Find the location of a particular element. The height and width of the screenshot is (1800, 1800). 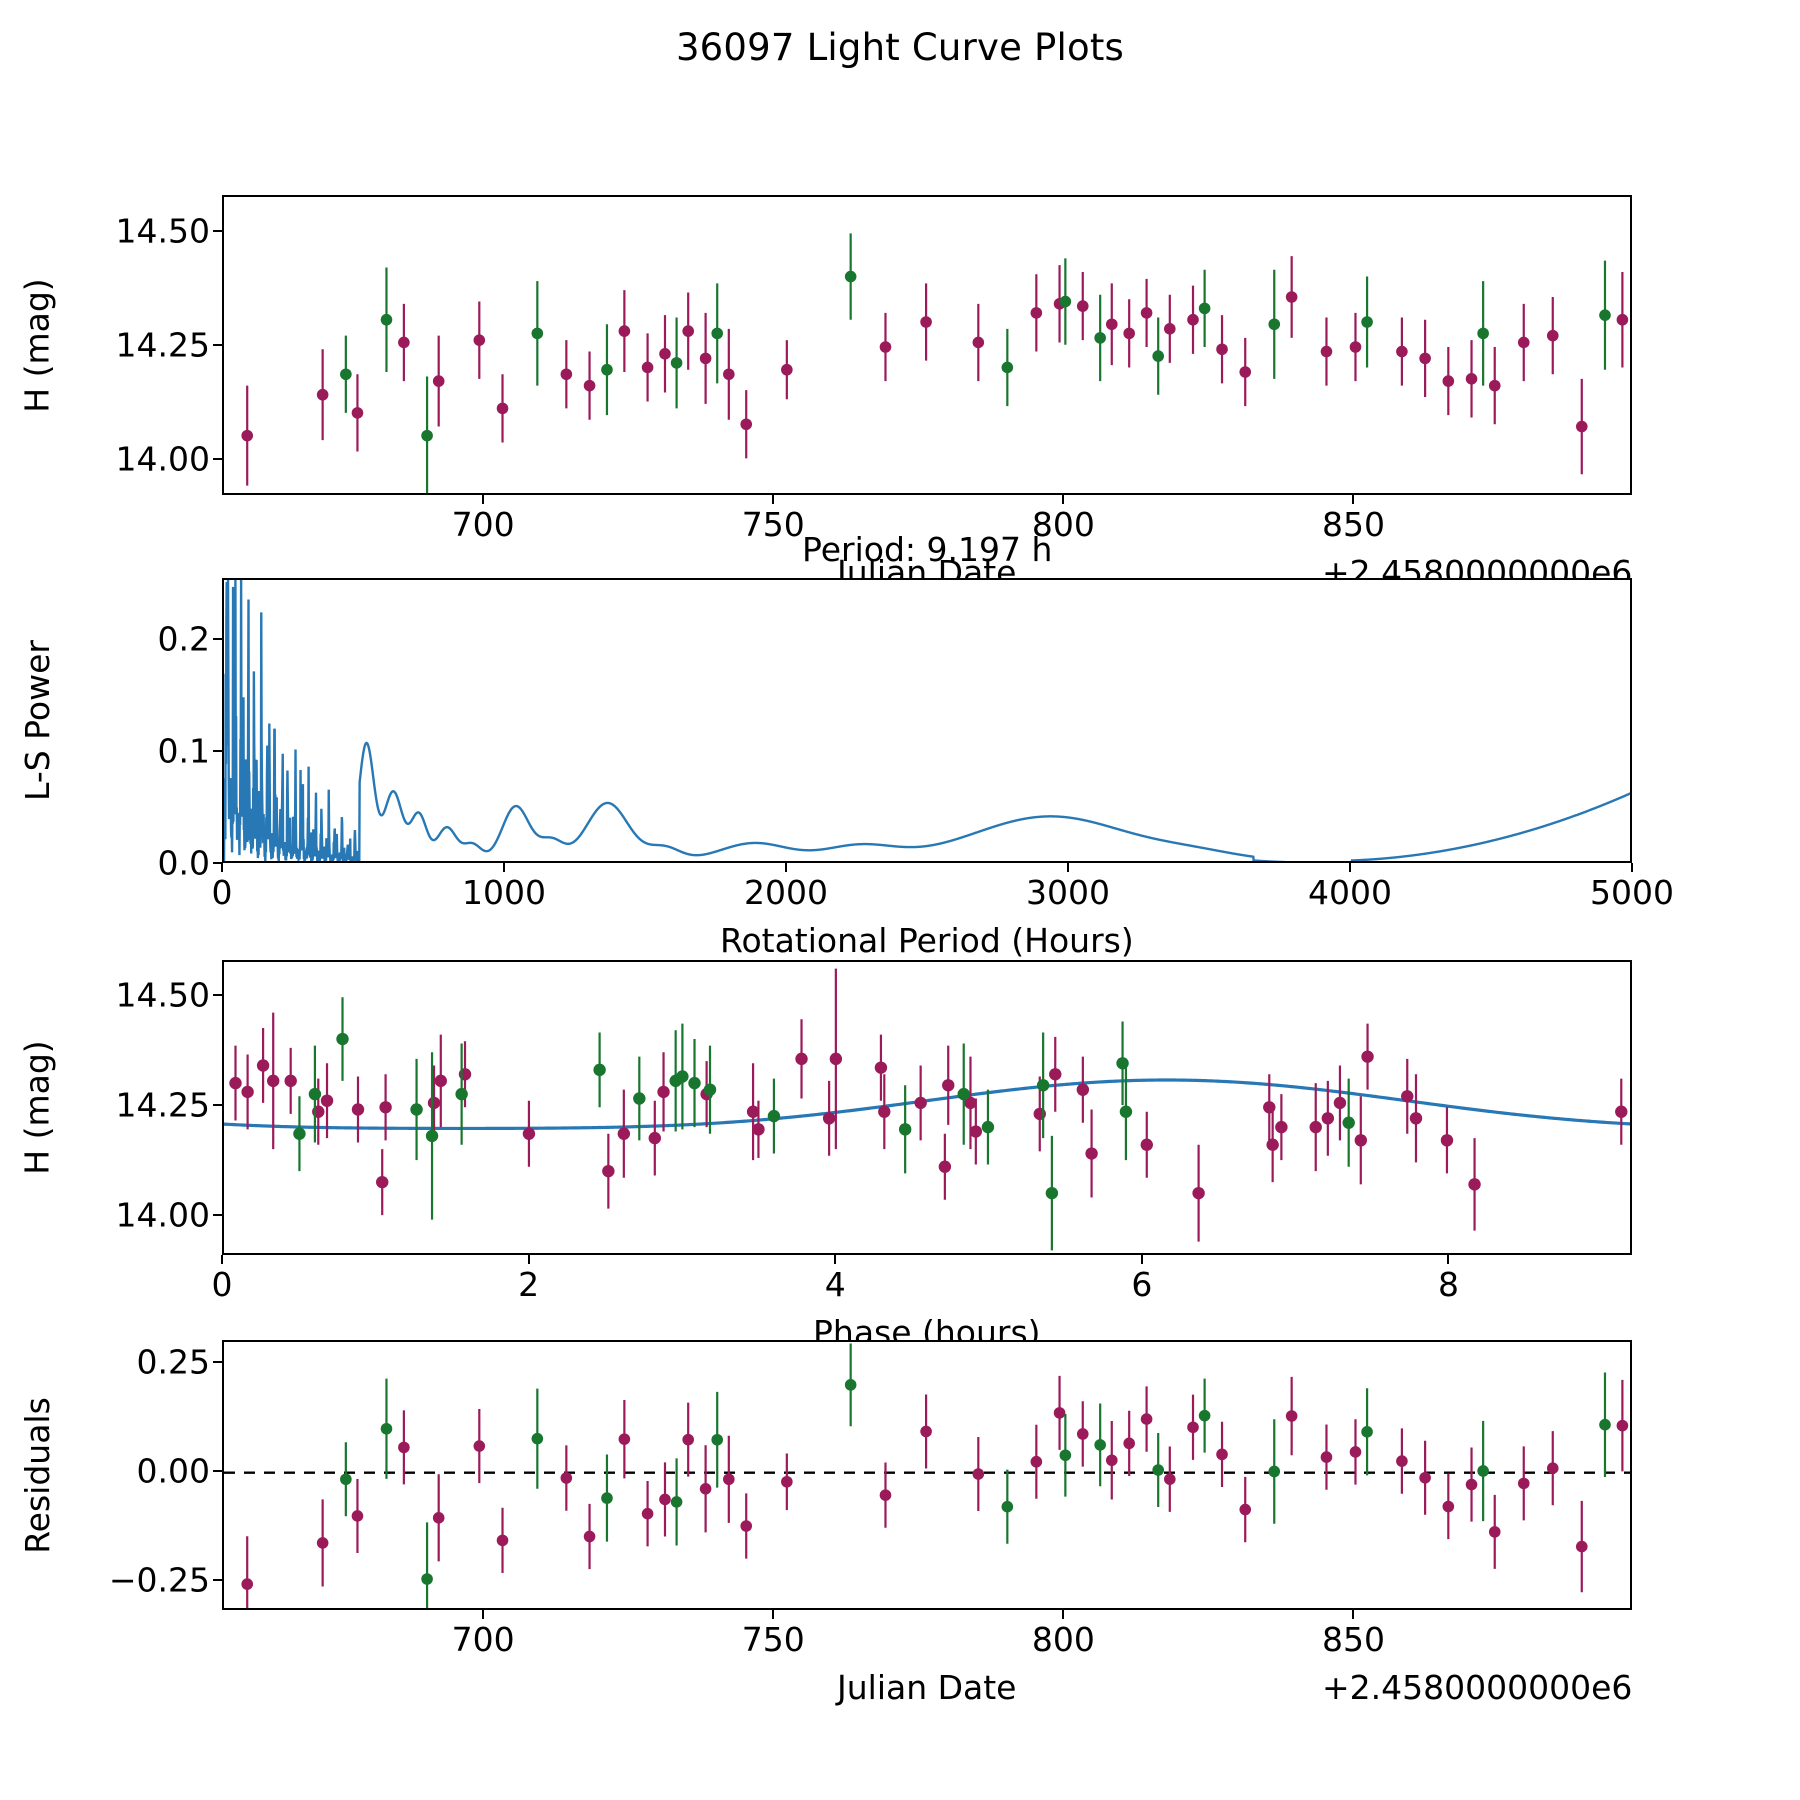

ax1-ytick-label: 14.00 is located at coordinates (162, 459).